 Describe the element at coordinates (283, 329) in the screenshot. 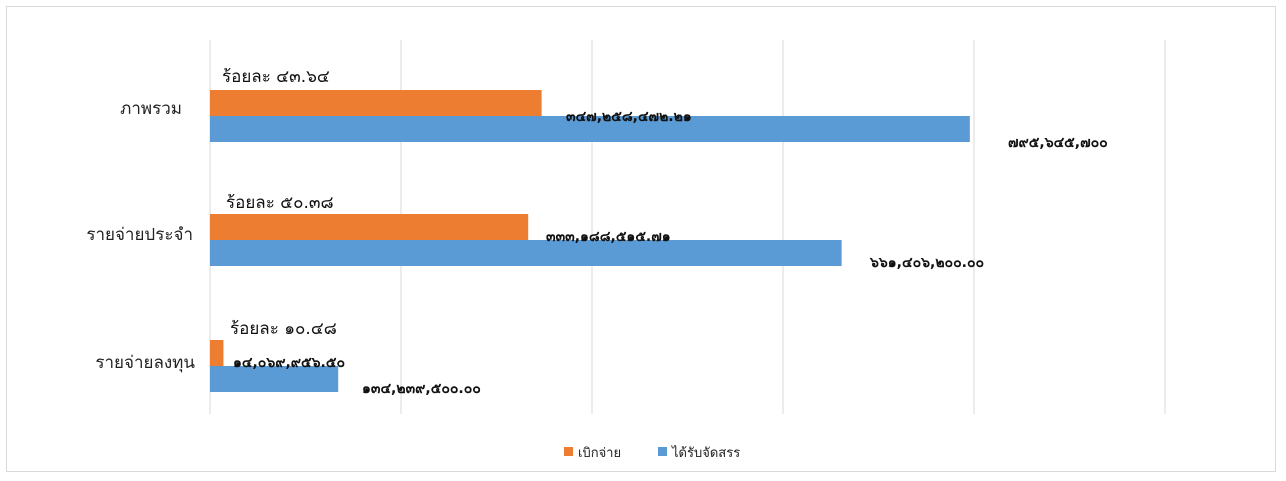

I see `percent-label: ร้อยละ ๑๐.๔๘` at that location.